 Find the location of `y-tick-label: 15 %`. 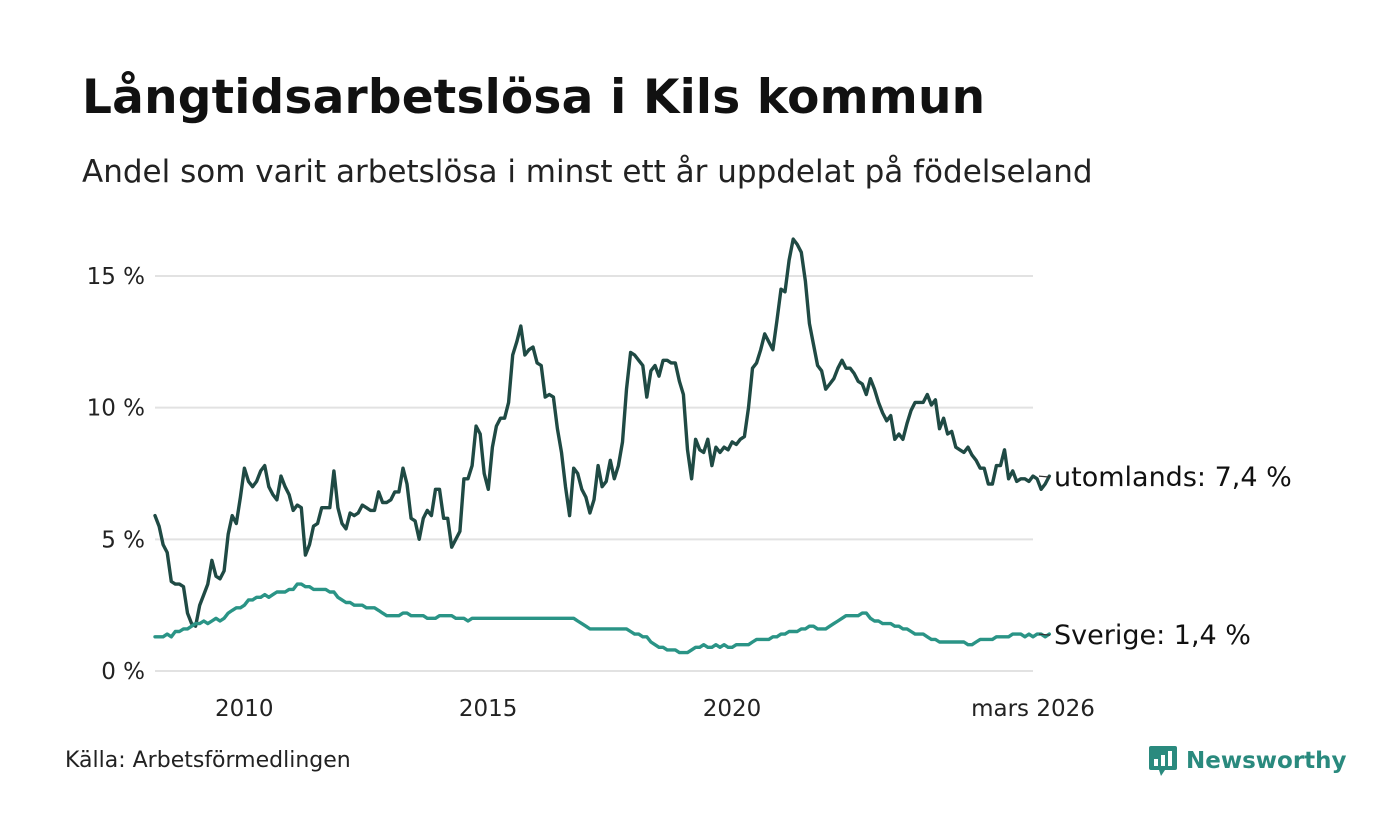

y-tick-label: 15 % is located at coordinates (116, 277).